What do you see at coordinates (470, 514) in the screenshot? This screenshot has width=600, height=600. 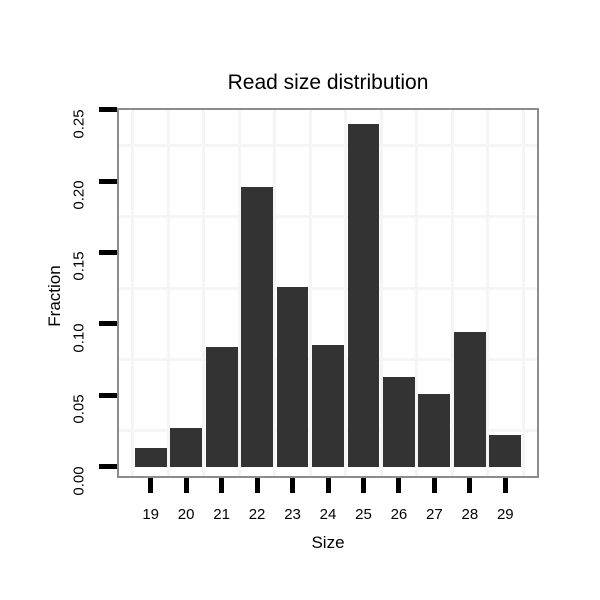 I see `x-tick-label-28: 28` at bounding box center [470, 514].